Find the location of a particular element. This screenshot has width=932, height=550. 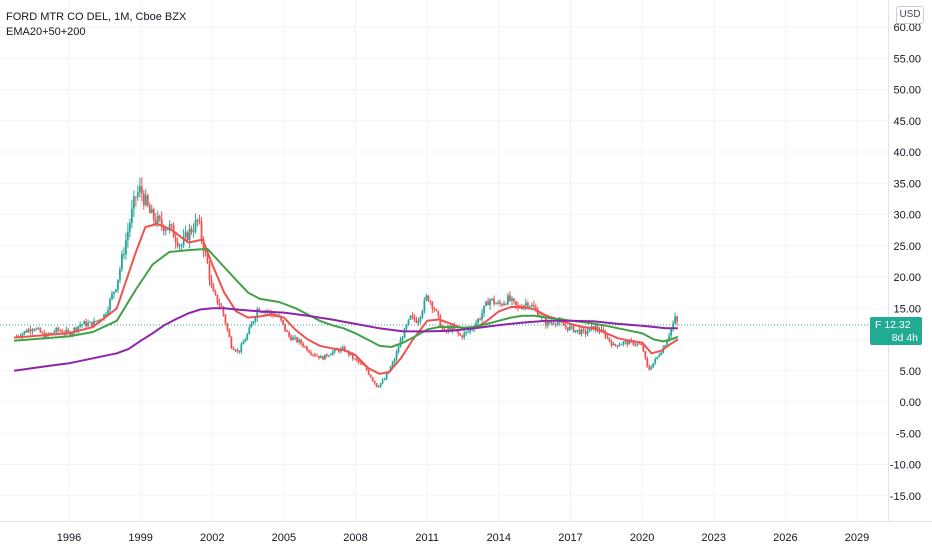

price-tick-label: 5.00 is located at coordinates (910, 372).